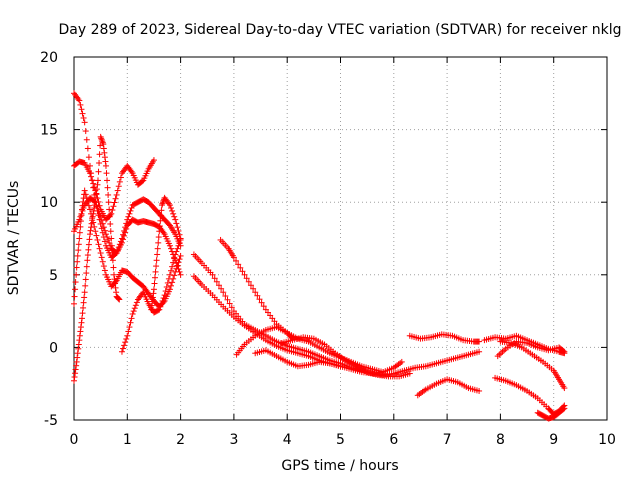 This screenshot has height=480, width=640. Describe the element at coordinates (393, 440) in the screenshot. I see `x-tick-label: 6` at that location.